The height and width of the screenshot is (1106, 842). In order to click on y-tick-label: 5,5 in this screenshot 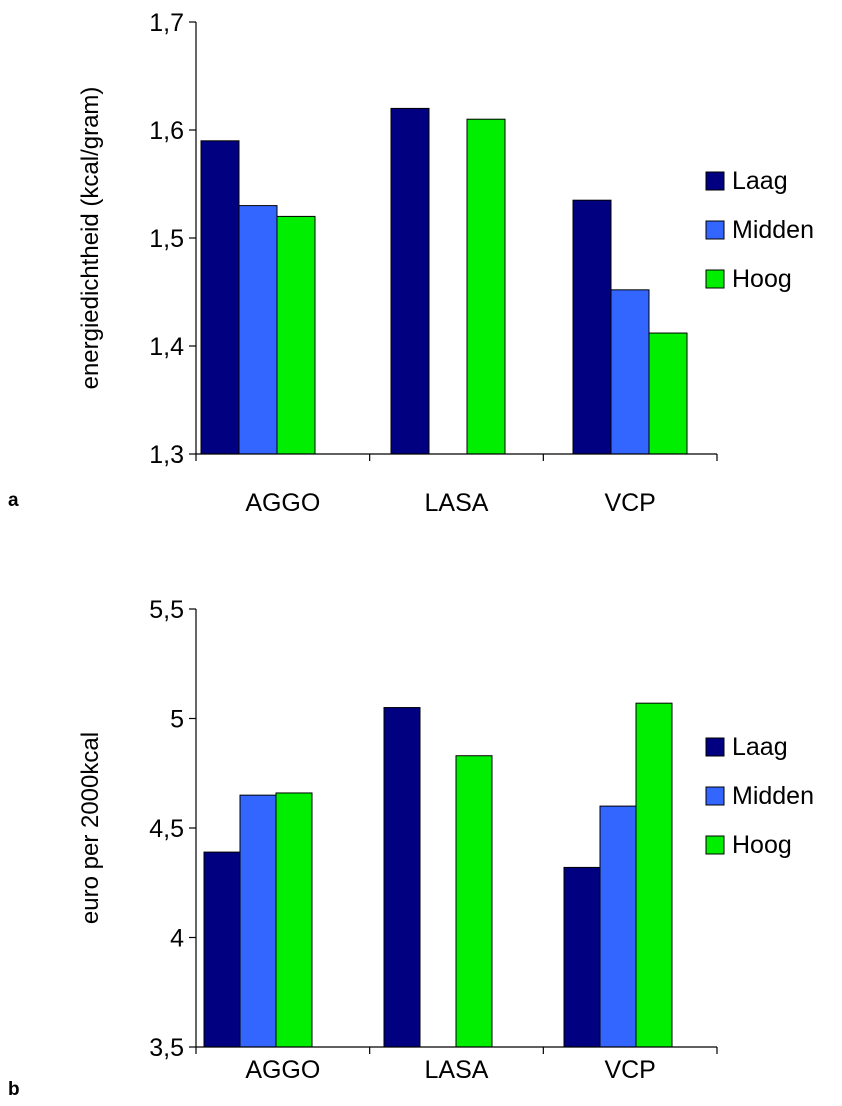, I will do `click(166, 610)`.